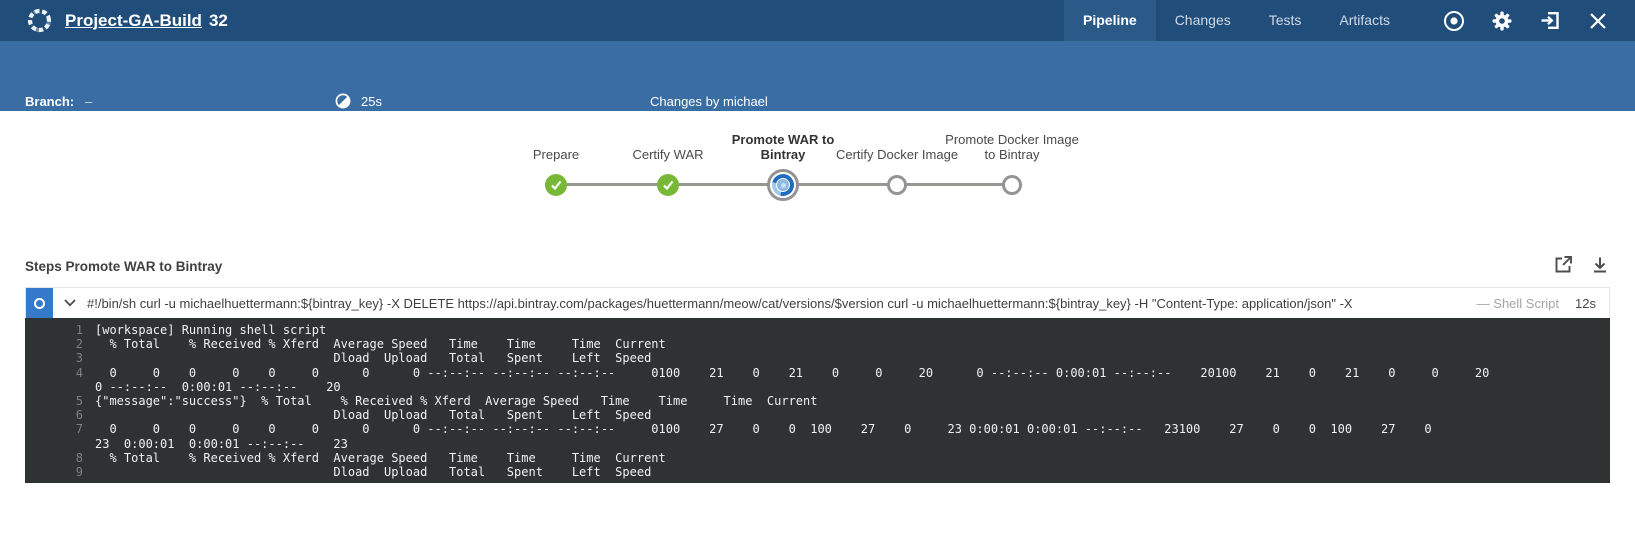 The height and width of the screenshot is (535, 1635). Describe the element at coordinates (1454, 21) in the screenshot. I see `stop-icon` at that location.